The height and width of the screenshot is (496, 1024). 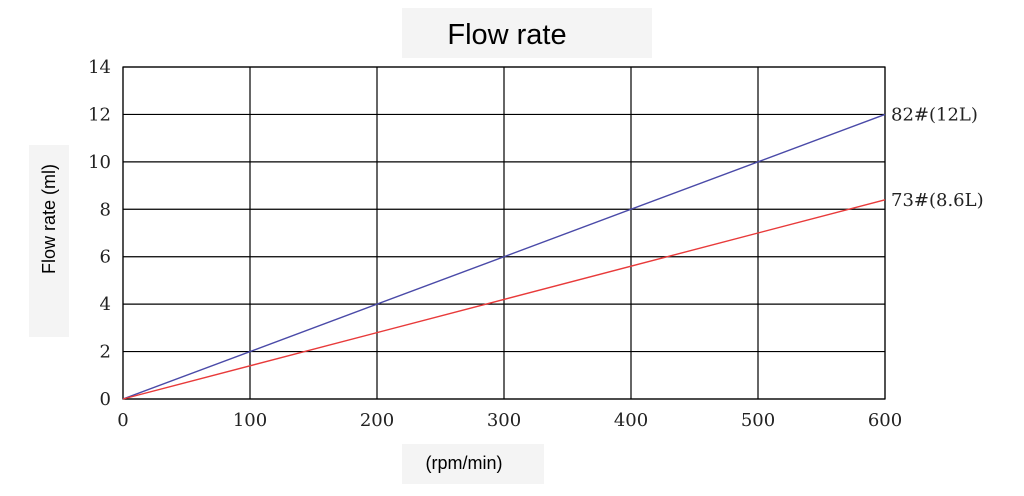 What do you see at coordinates (122, 420) in the screenshot?
I see `x-tick-label: 0` at bounding box center [122, 420].